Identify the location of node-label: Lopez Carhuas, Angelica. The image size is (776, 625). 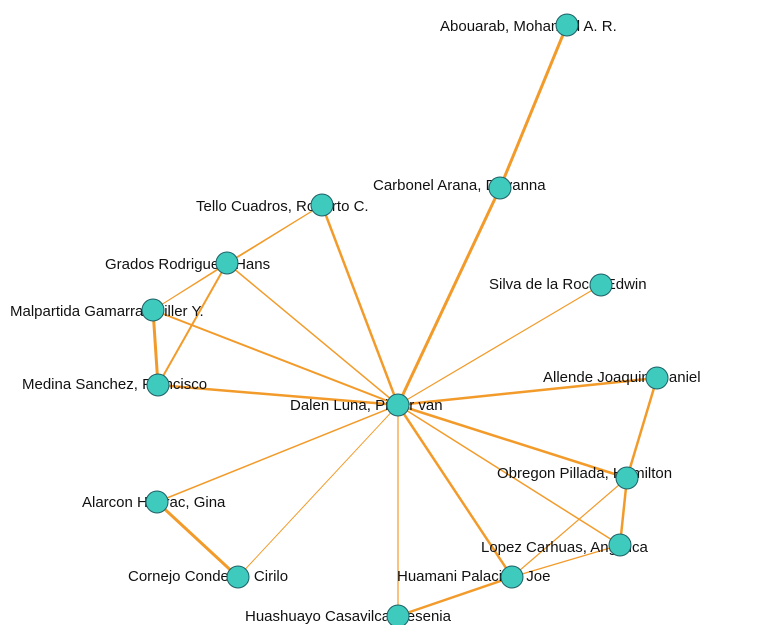
(564, 547).